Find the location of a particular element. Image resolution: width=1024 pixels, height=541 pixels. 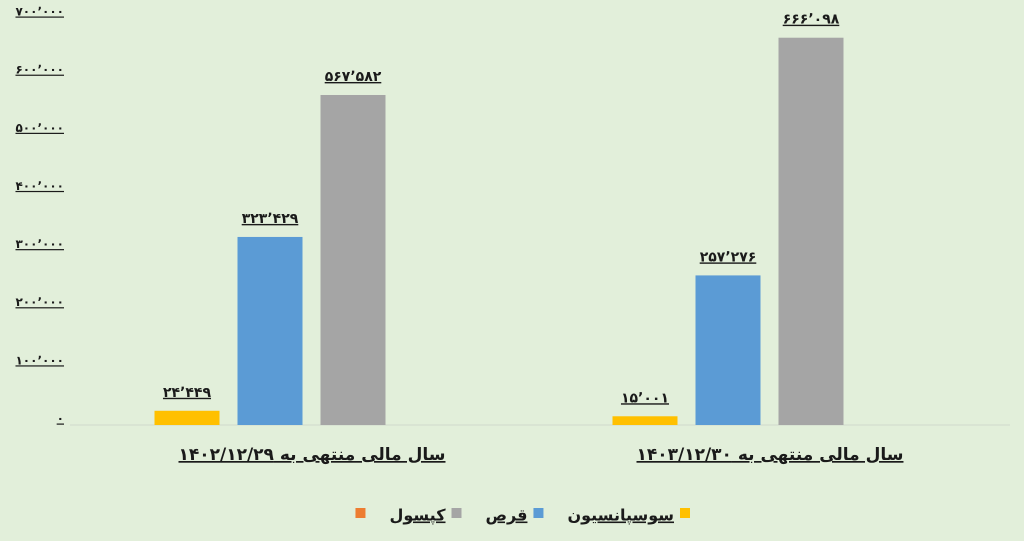

y-tick-label: ۱۰۰٬۰۰۰ is located at coordinates (39, 360).